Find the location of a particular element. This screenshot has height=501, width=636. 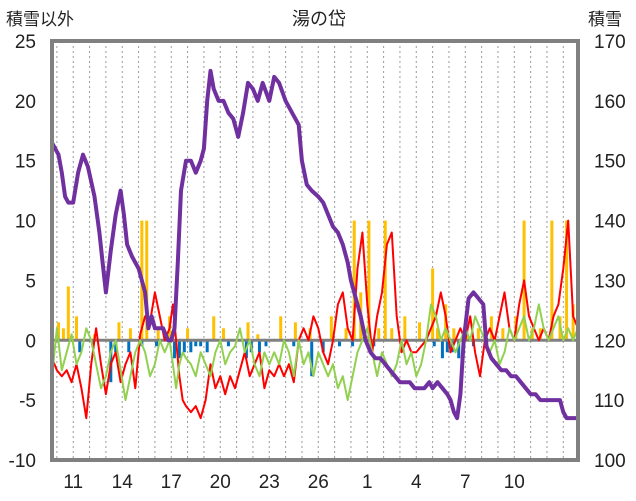

x-tick-label: 7 is located at coordinates (465, 482).